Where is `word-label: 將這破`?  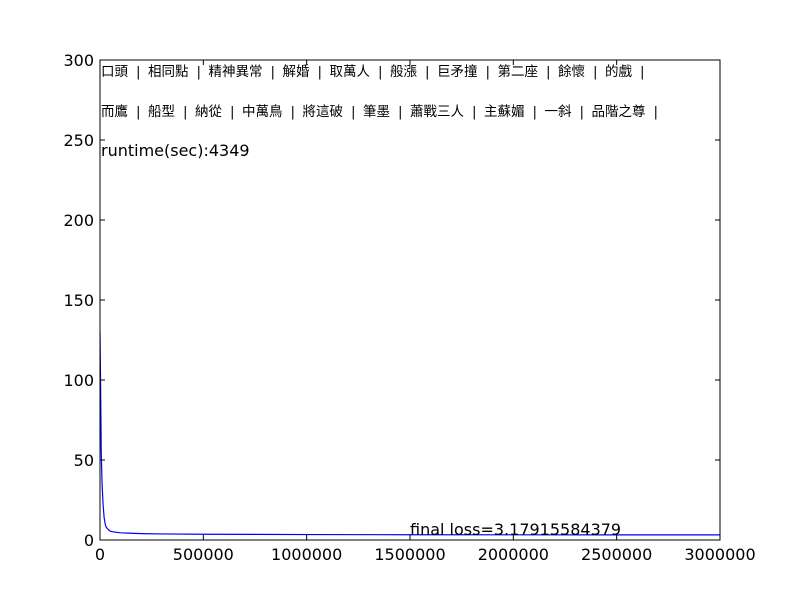
word-label: 將這破 is located at coordinates (323, 112).